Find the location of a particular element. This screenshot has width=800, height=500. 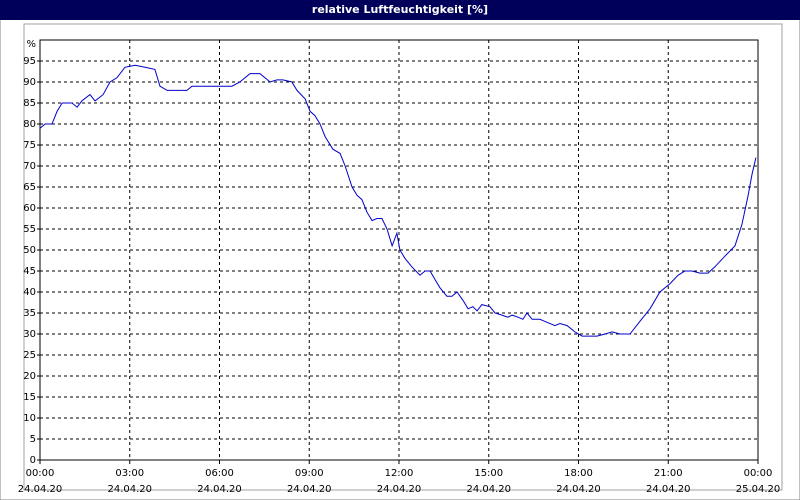

x-tick-label: 18:00 is located at coordinates (578, 473).